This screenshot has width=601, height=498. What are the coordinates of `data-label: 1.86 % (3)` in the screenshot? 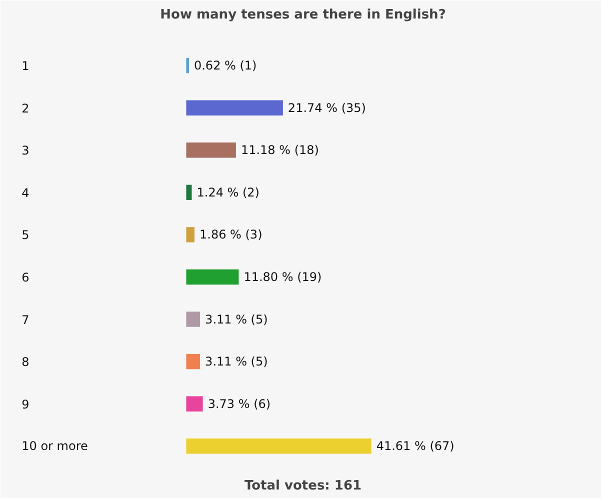 It's located at (230, 235).